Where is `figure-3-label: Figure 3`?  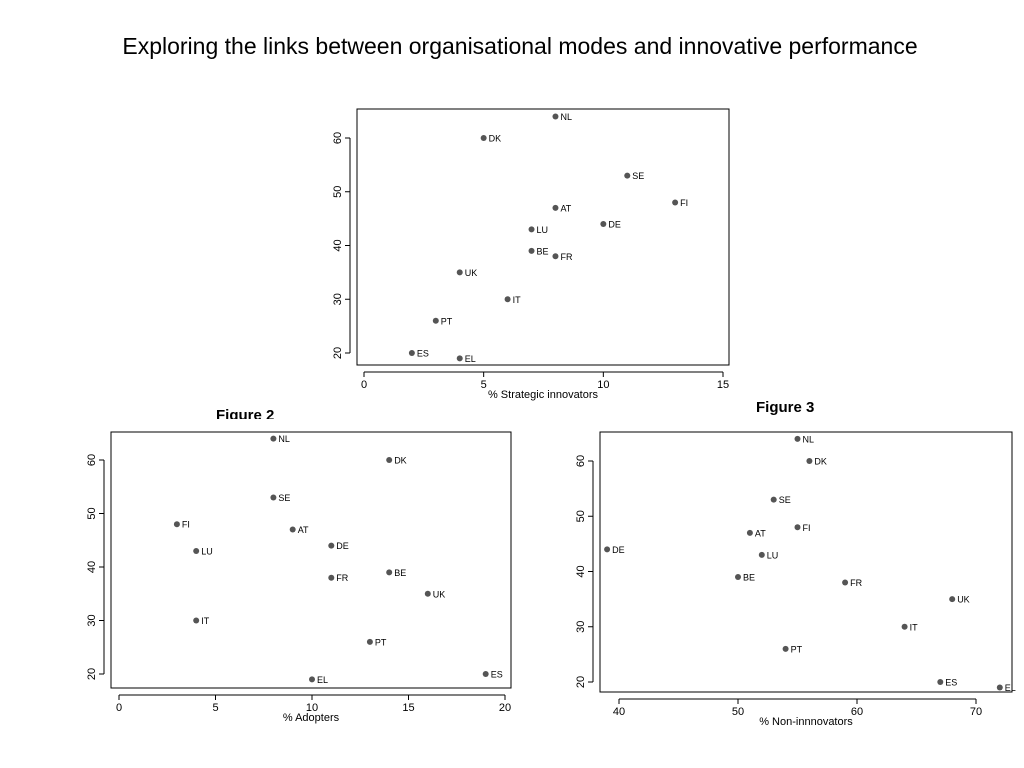
figure-3-label: Figure 3 is located at coordinates (785, 407).